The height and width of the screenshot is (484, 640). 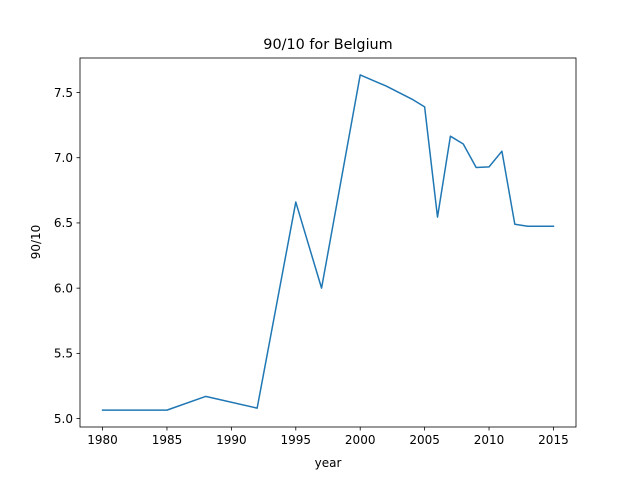 I want to click on x-tick-label: 2005, so click(x=424, y=440).